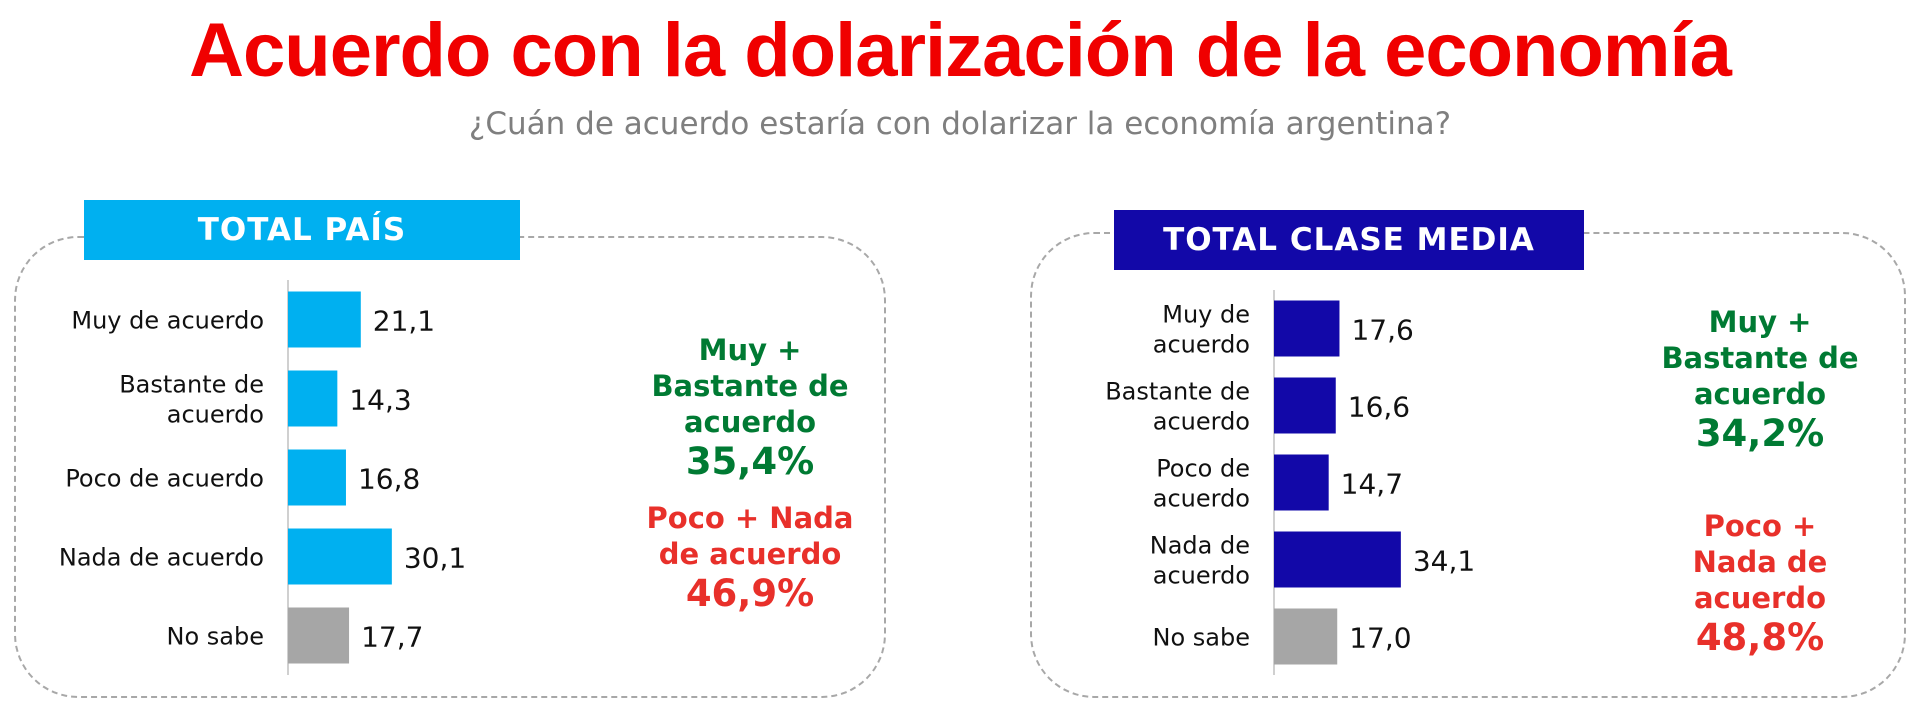 This screenshot has width=1920, height=725. What do you see at coordinates (380, 400) in the screenshot?
I see `data-label: 14,3` at bounding box center [380, 400].